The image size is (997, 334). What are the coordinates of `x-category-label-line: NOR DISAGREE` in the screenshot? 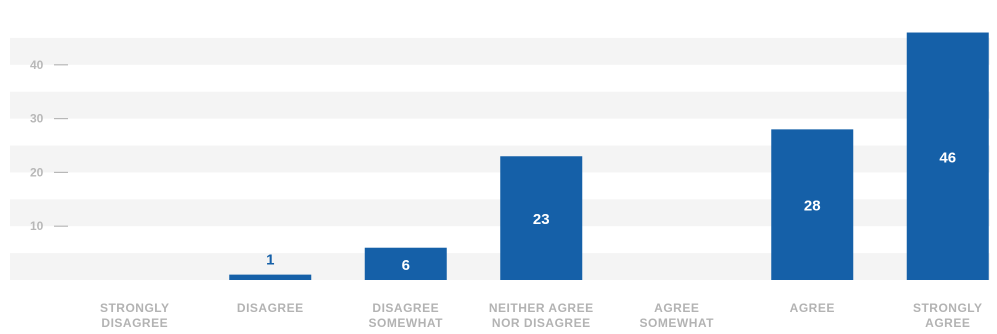 It's located at (541, 323).